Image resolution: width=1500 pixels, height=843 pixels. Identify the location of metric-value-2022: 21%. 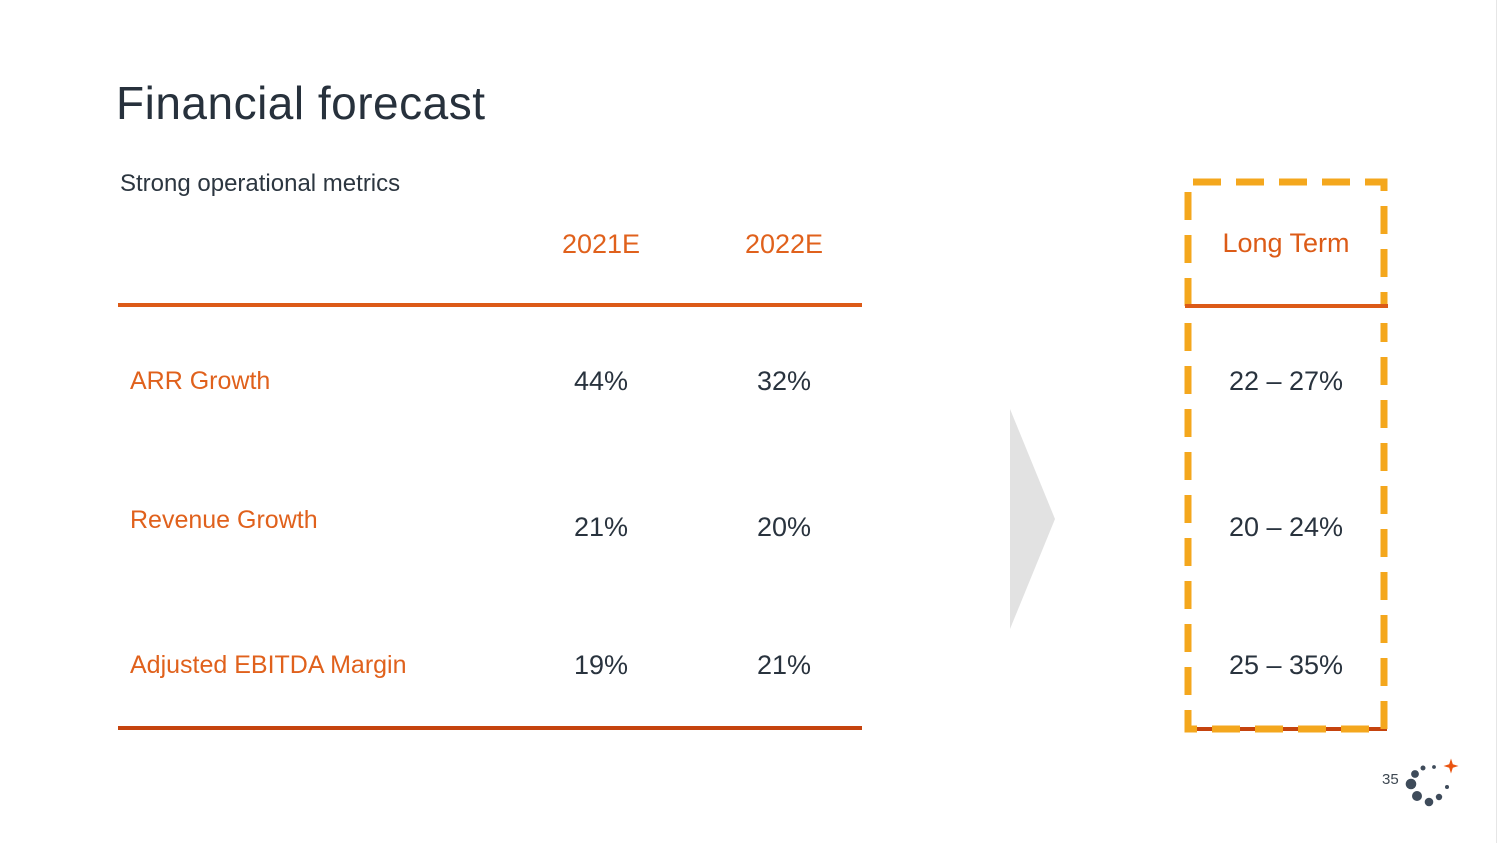
(784, 665).